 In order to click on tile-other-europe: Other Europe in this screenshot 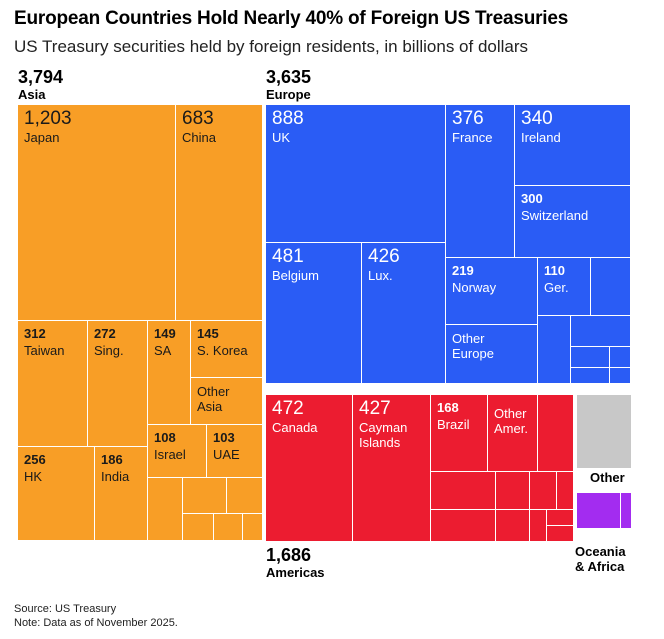, I will do `click(491, 354)`.